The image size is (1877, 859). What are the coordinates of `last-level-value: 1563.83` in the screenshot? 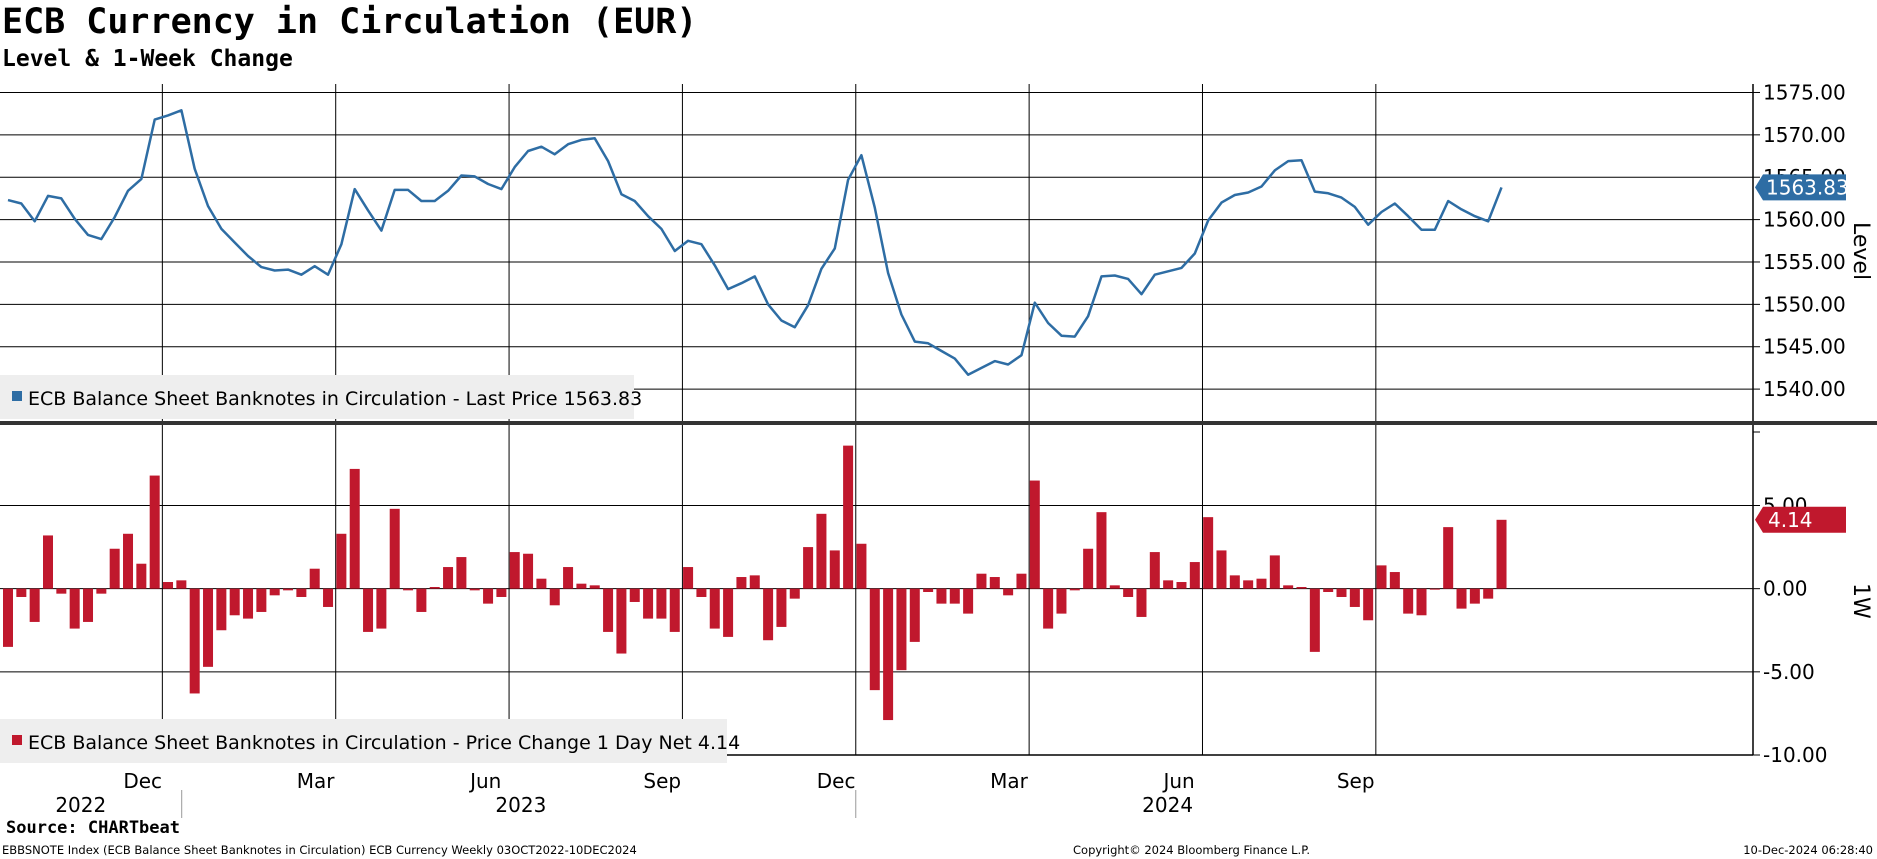 It's located at (1807, 187).